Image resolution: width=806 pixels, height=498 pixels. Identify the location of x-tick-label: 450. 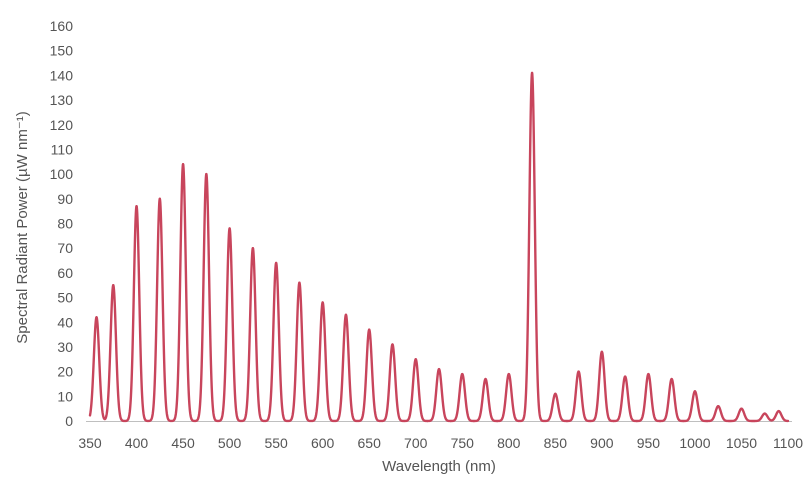
(183, 443).